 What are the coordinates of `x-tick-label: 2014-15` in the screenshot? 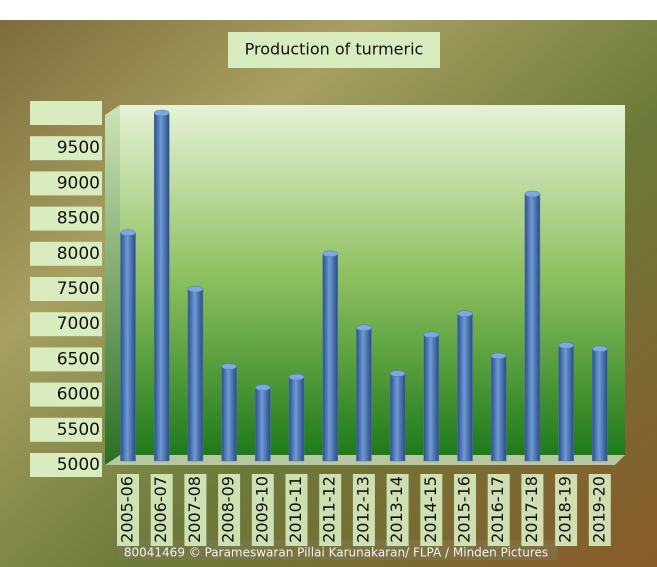 It's located at (430, 509).